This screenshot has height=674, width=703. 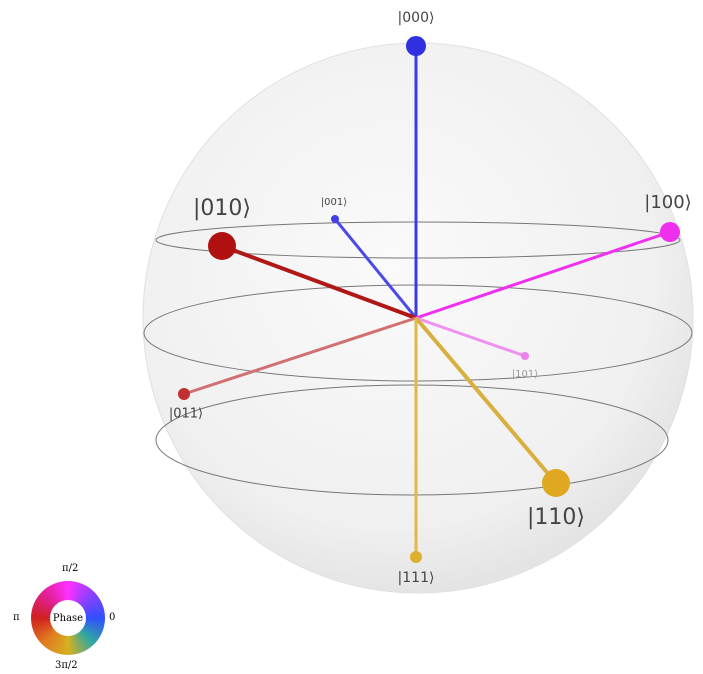 What do you see at coordinates (556, 517) in the screenshot?
I see `state-label: |110⟩` at bounding box center [556, 517].